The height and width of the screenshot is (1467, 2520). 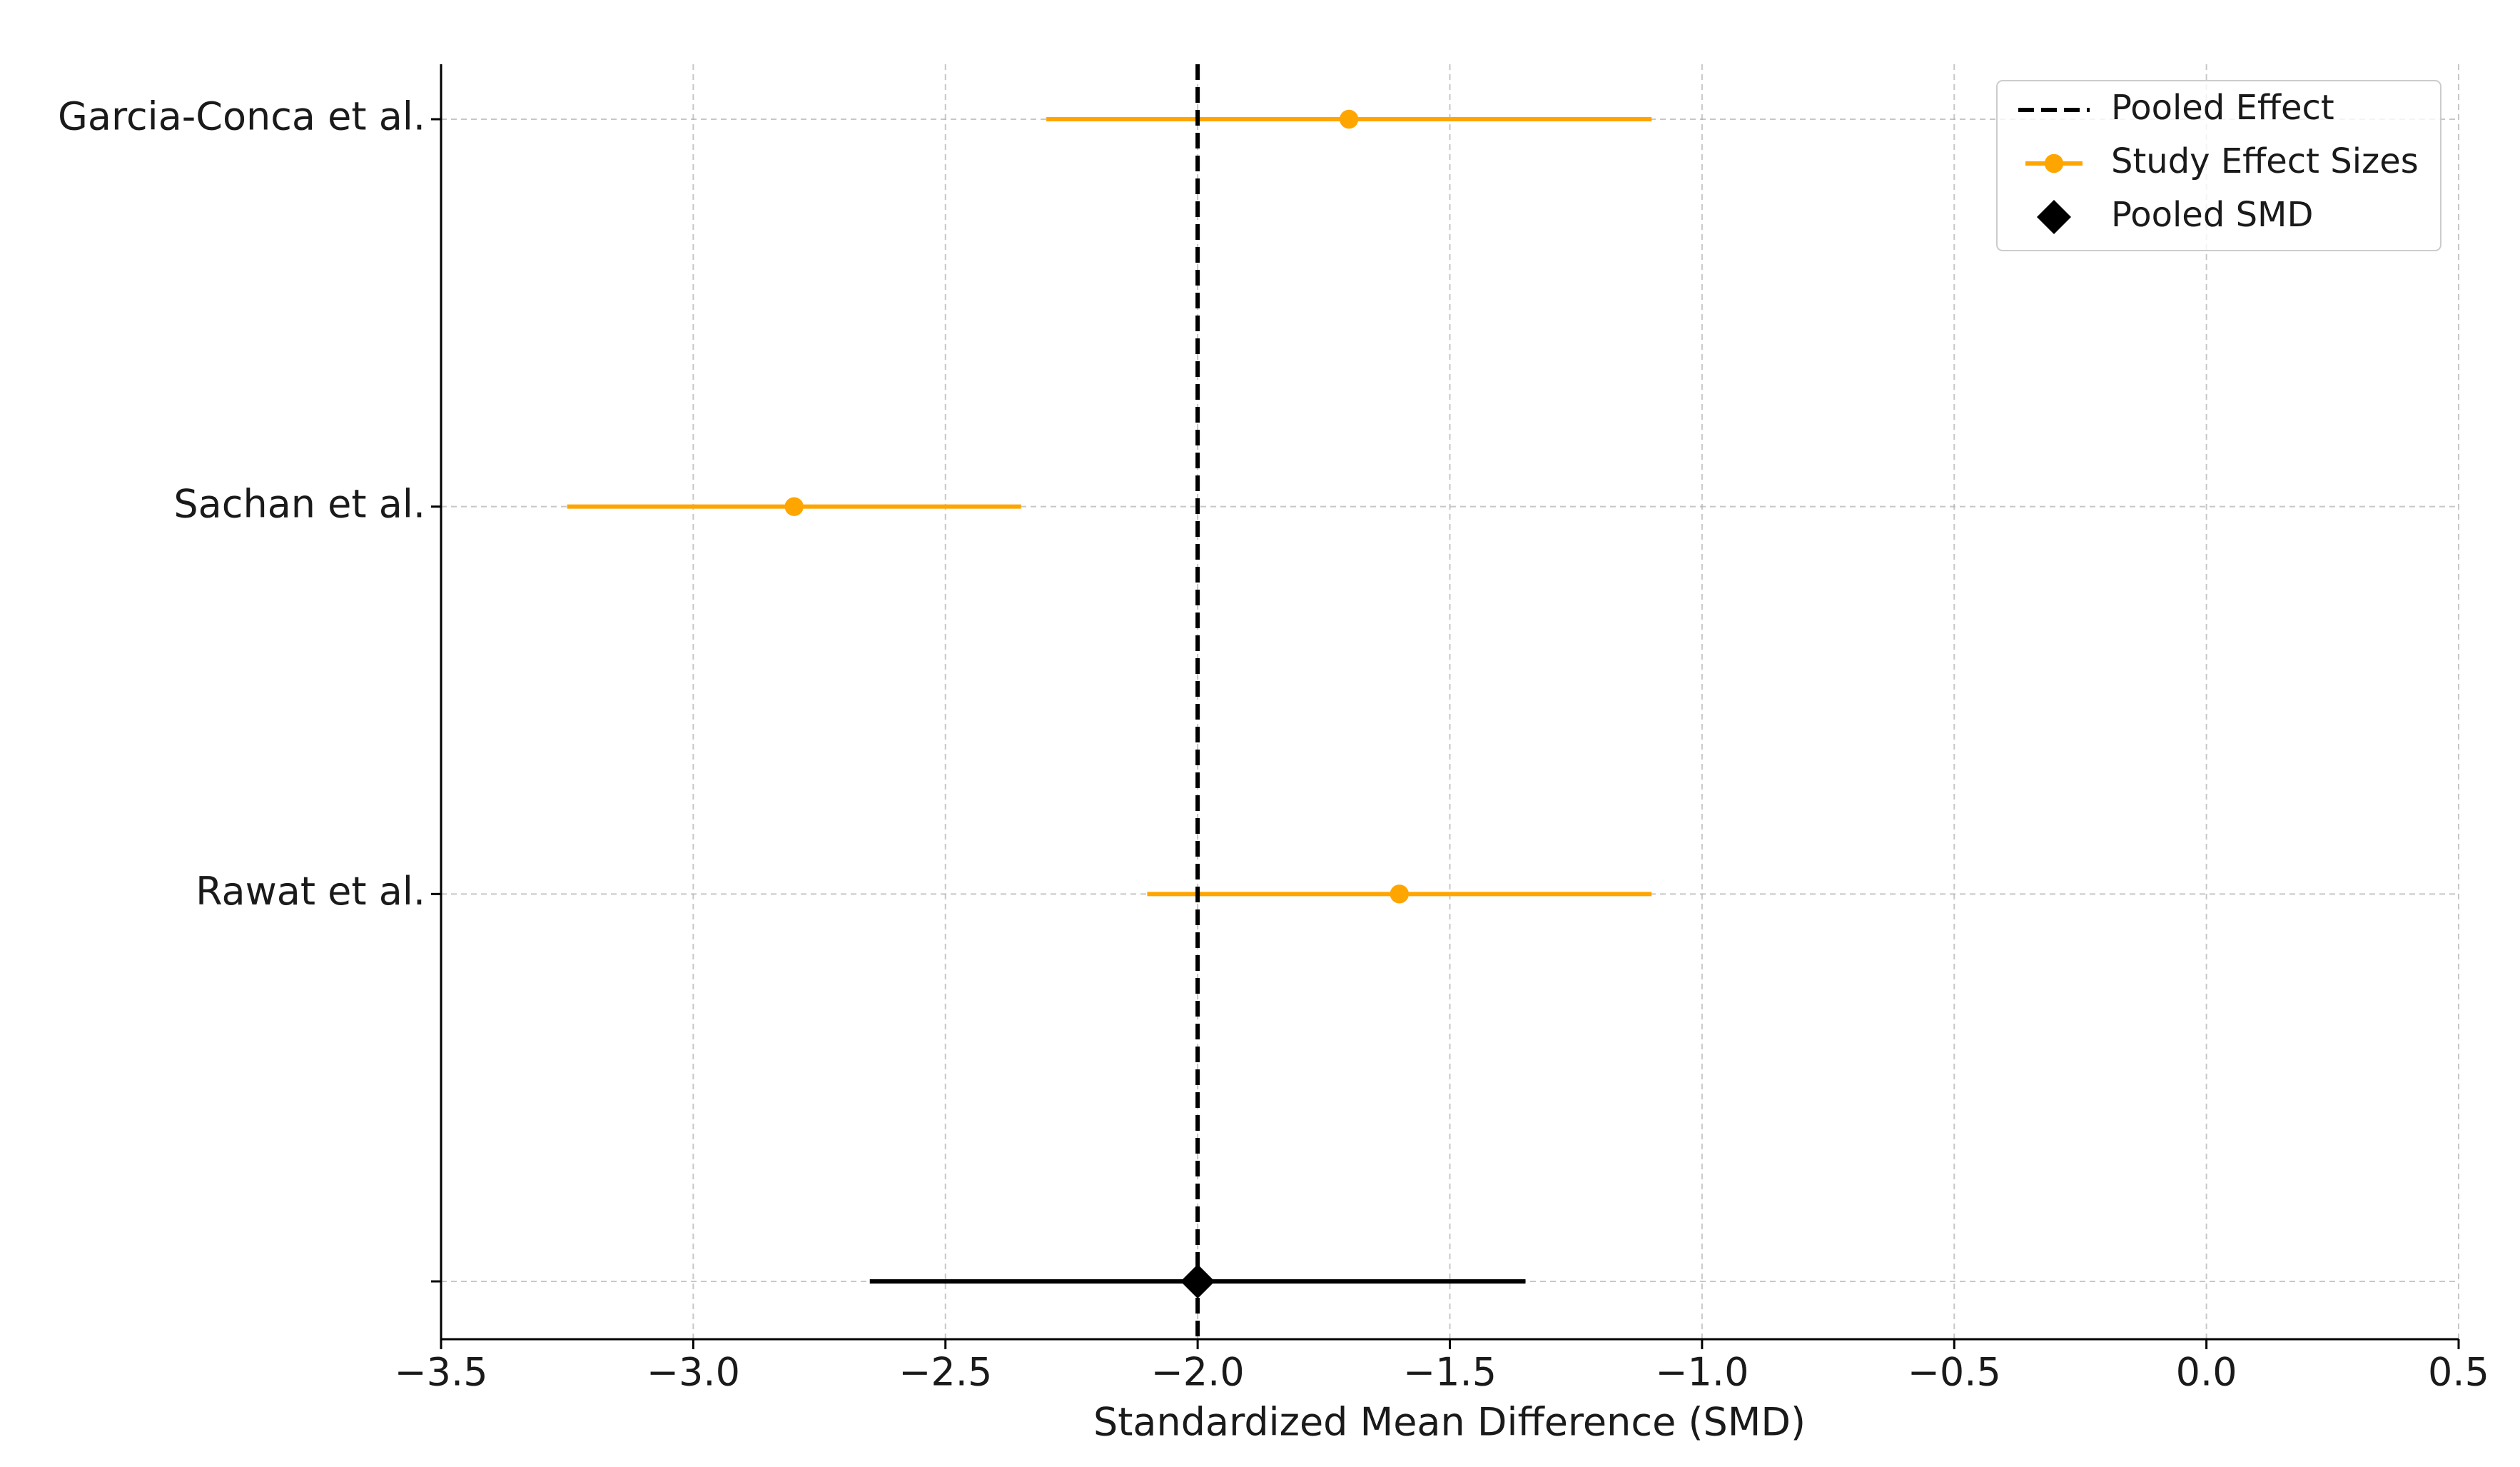 What do you see at coordinates (1702, 1372) in the screenshot?
I see `x-tick-label: −1.0` at bounding box center [1702, 1372].